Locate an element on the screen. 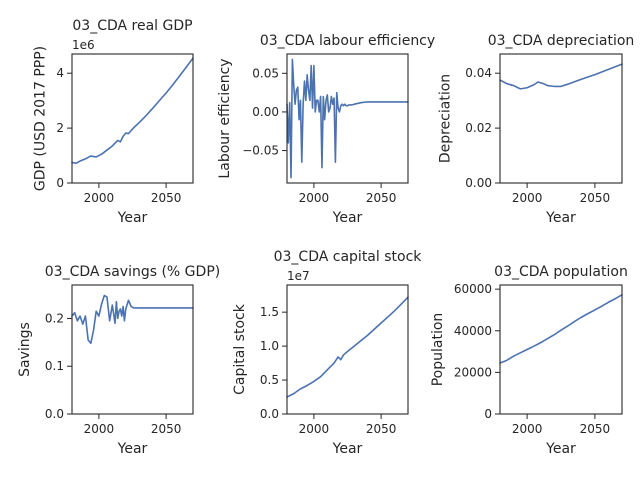 Image resolution: width=640 pixels, height=480 pixels. y-axis-label: Labour efficiency is located at coordinates (225, 118).